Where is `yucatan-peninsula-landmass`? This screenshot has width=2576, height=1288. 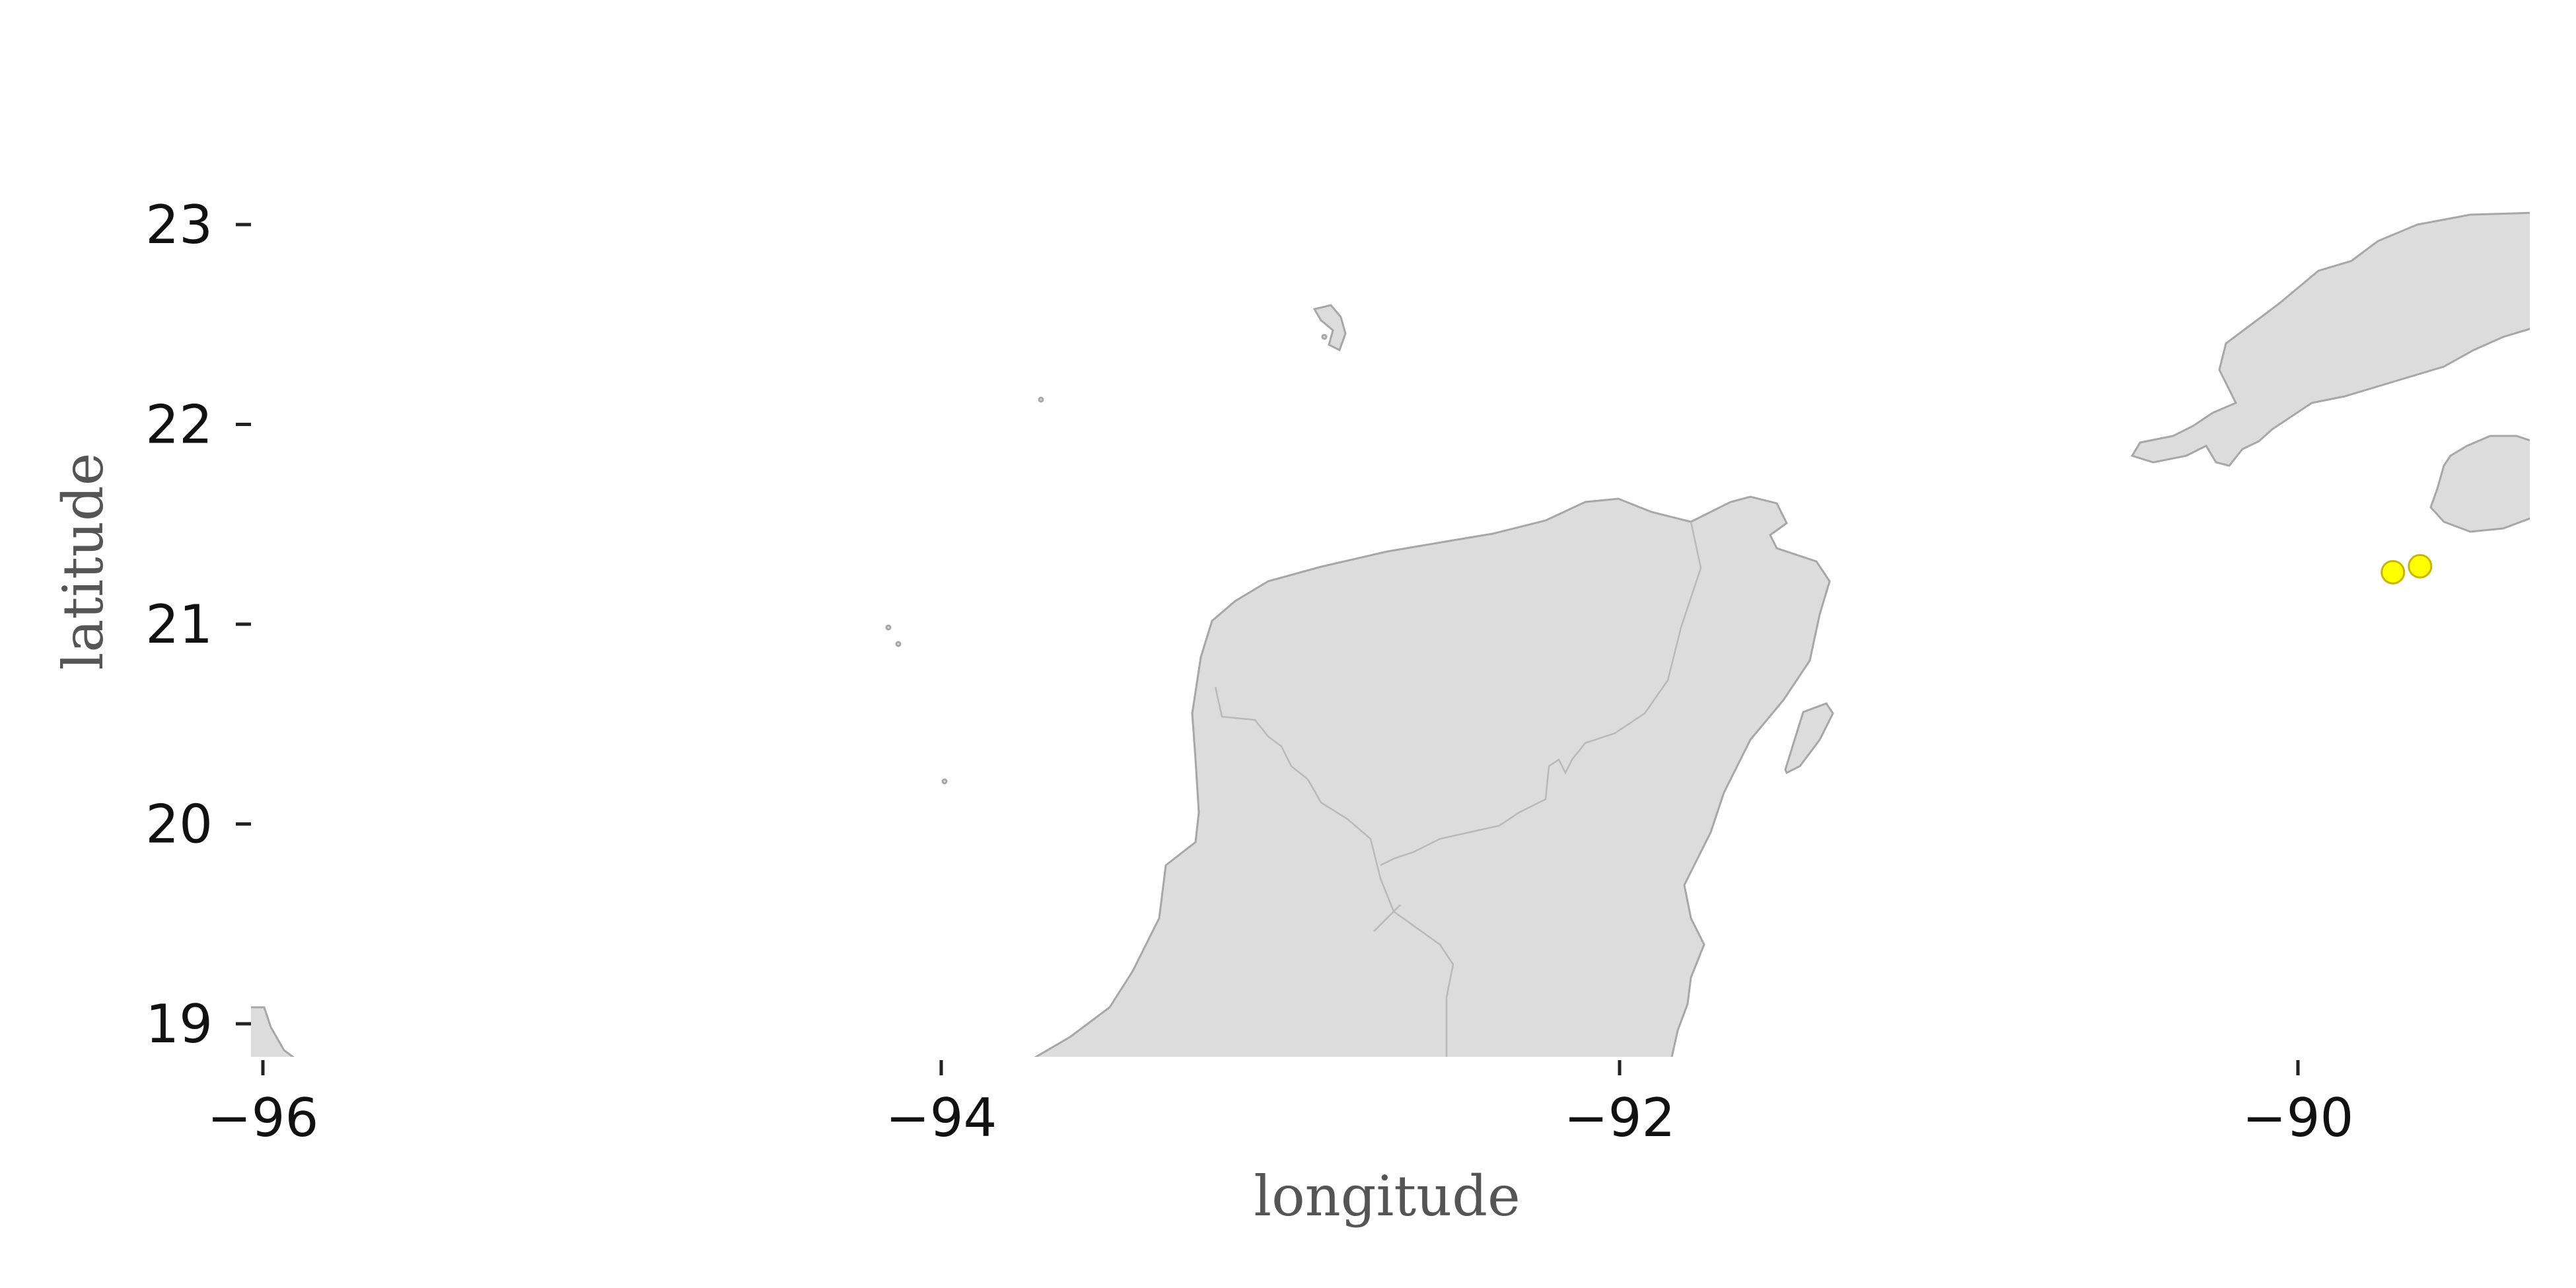
yucatan-peninsula-landmass is located at coordinates (1433, 776).